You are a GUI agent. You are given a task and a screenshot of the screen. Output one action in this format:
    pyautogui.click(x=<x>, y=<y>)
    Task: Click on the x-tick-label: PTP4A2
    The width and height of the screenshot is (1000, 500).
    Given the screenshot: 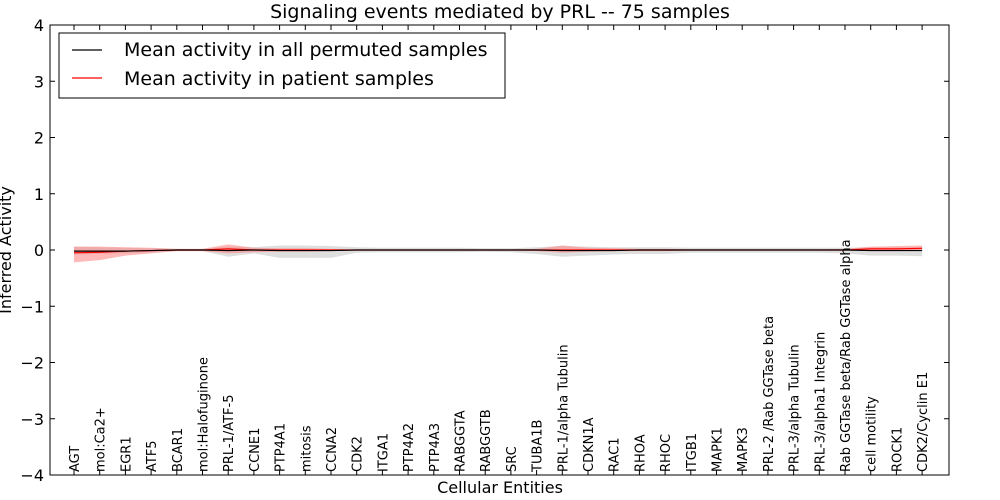 What is the action you would take?
    pyautogui.click(x=409, y=447)
    